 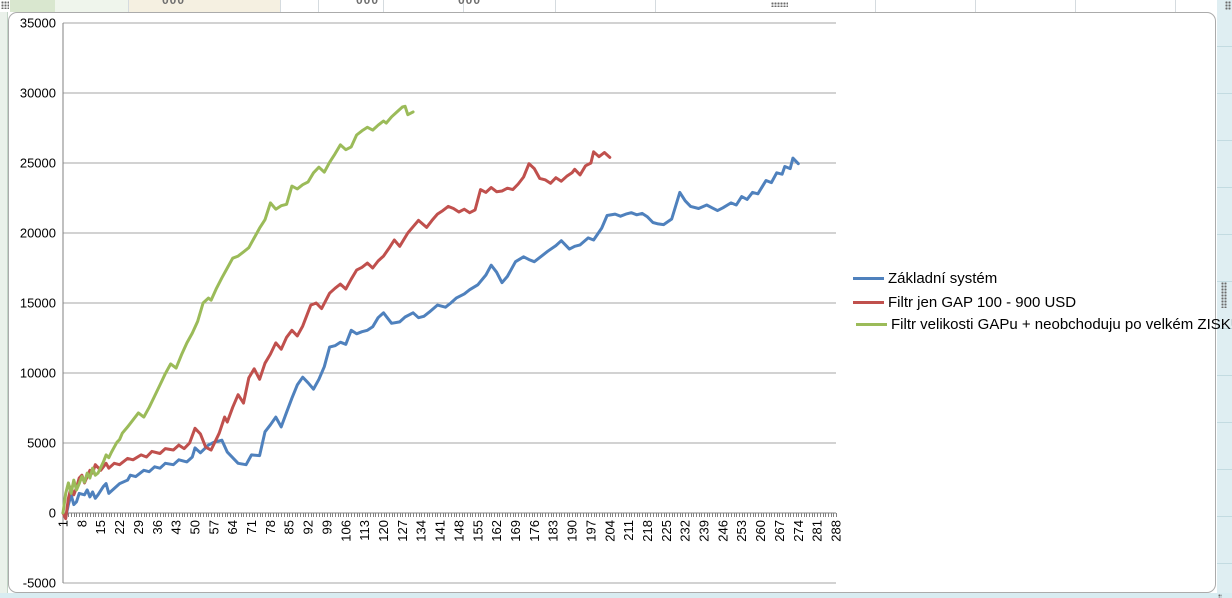 I want to click on x-axis-label: 50, so click(x=194, y=527).